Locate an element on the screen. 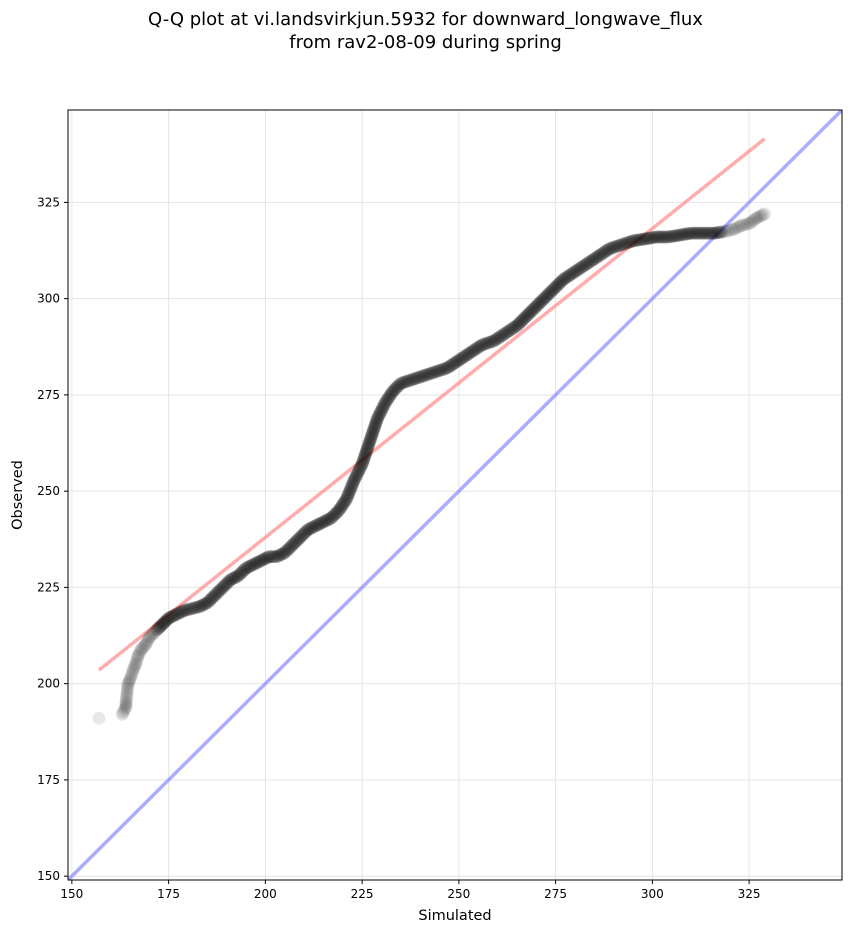  x-tick-label: 325 is located at coordinates (749, 894).